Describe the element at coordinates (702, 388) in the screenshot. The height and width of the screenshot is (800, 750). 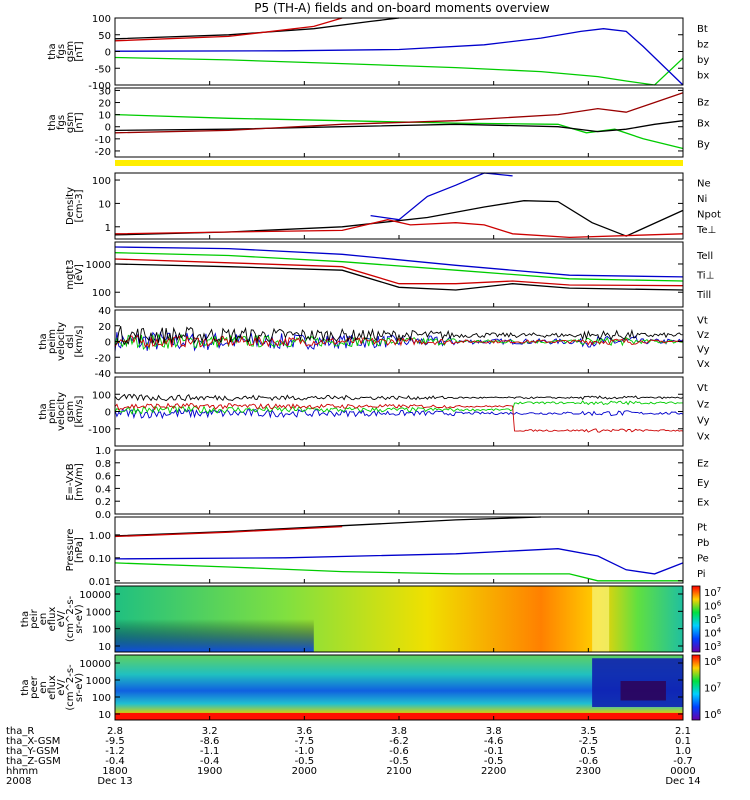
I see `legend-entry: Vt` at that location.